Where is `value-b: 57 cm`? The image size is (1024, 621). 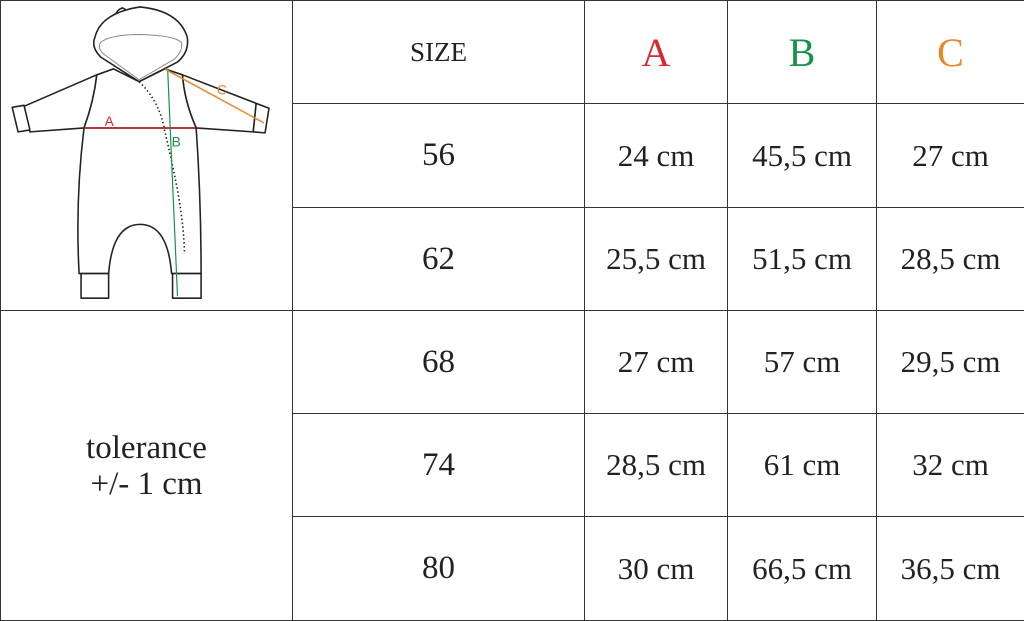 value-b: 57 cm is located at coordinates (802, 362).